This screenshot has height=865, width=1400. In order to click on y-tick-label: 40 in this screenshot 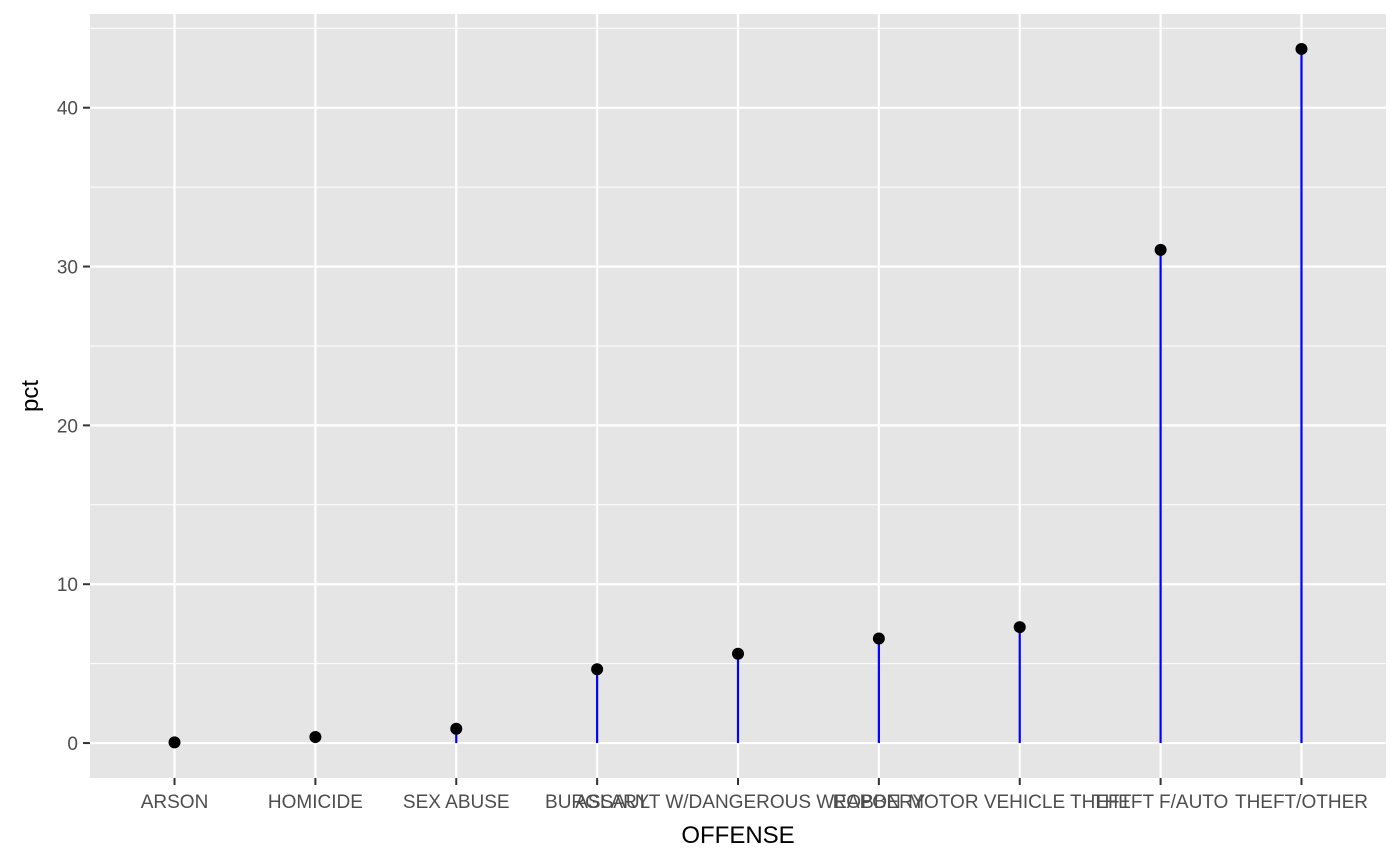, I will do `click(67, 109)`.